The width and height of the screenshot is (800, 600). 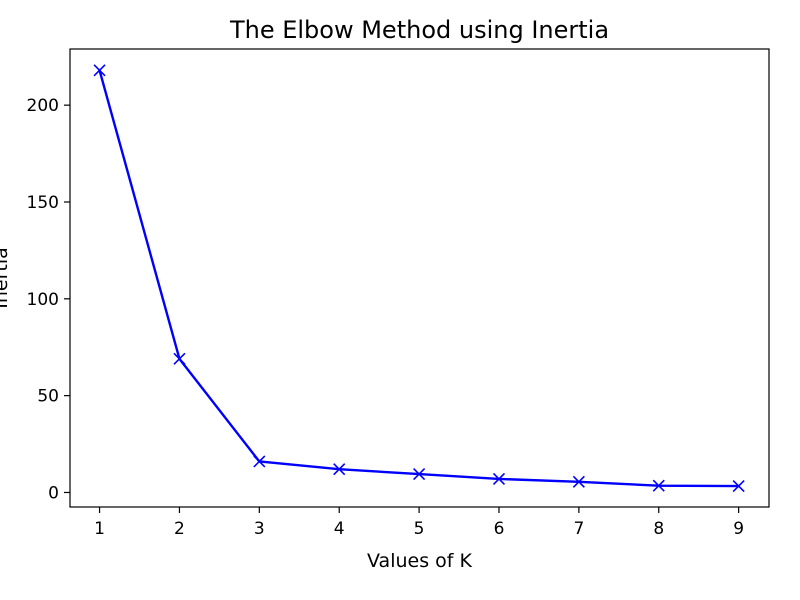 What do you see at coordinates (6, 278) in the screenshot?
I see `y-axis-label: Inertia` at bounding box center [6, 278].